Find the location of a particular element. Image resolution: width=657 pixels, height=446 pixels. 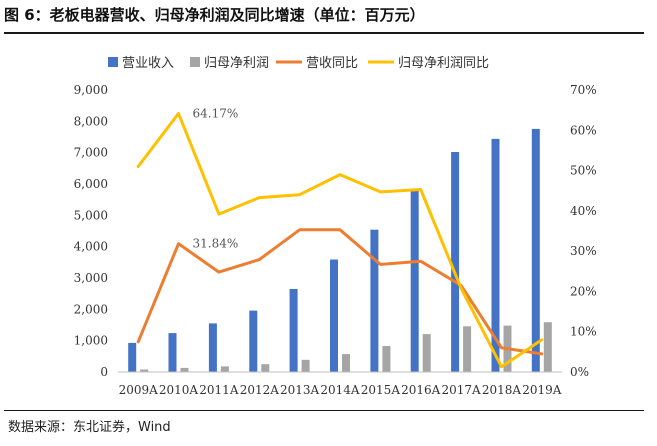

x-axis-tick-label: 2017A is located at coordinates (461, 390).